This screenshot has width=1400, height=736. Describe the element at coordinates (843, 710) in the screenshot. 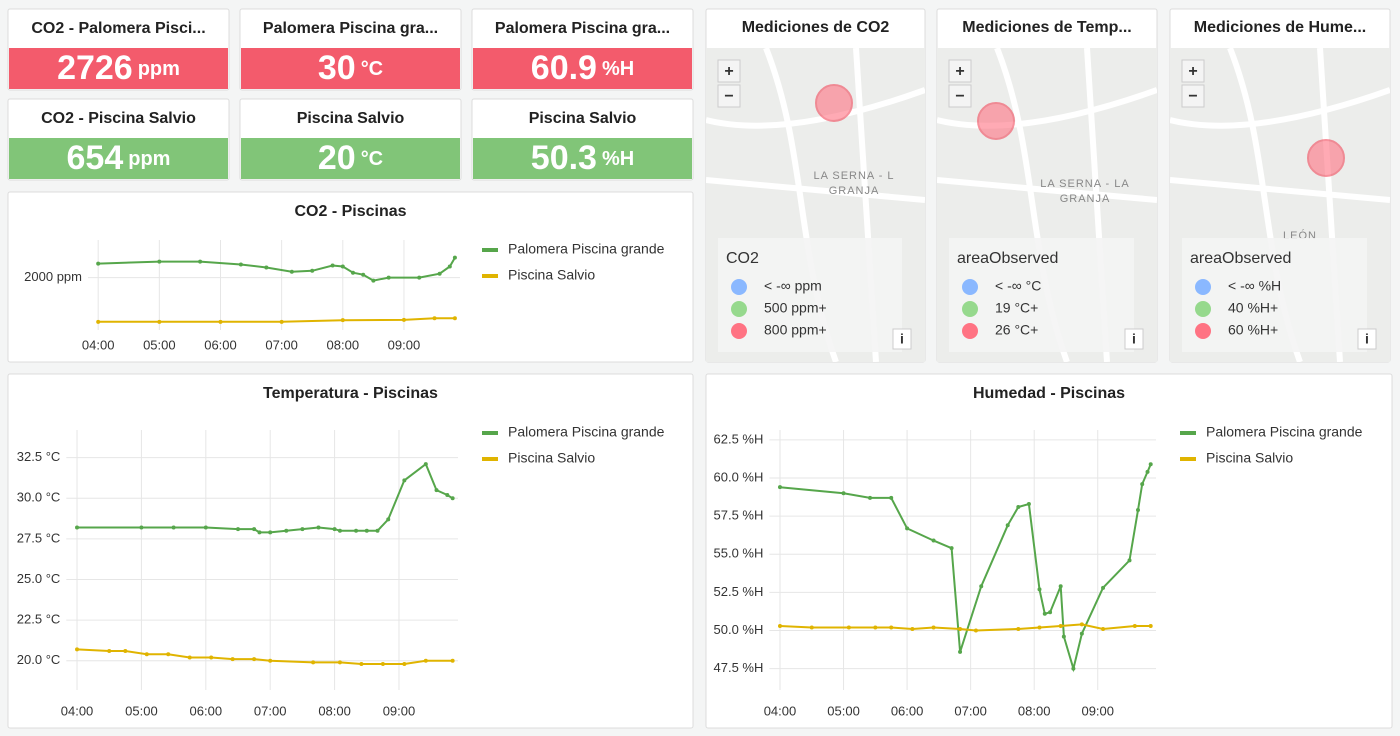

I see `x-tick-label: 05:00` at that location.